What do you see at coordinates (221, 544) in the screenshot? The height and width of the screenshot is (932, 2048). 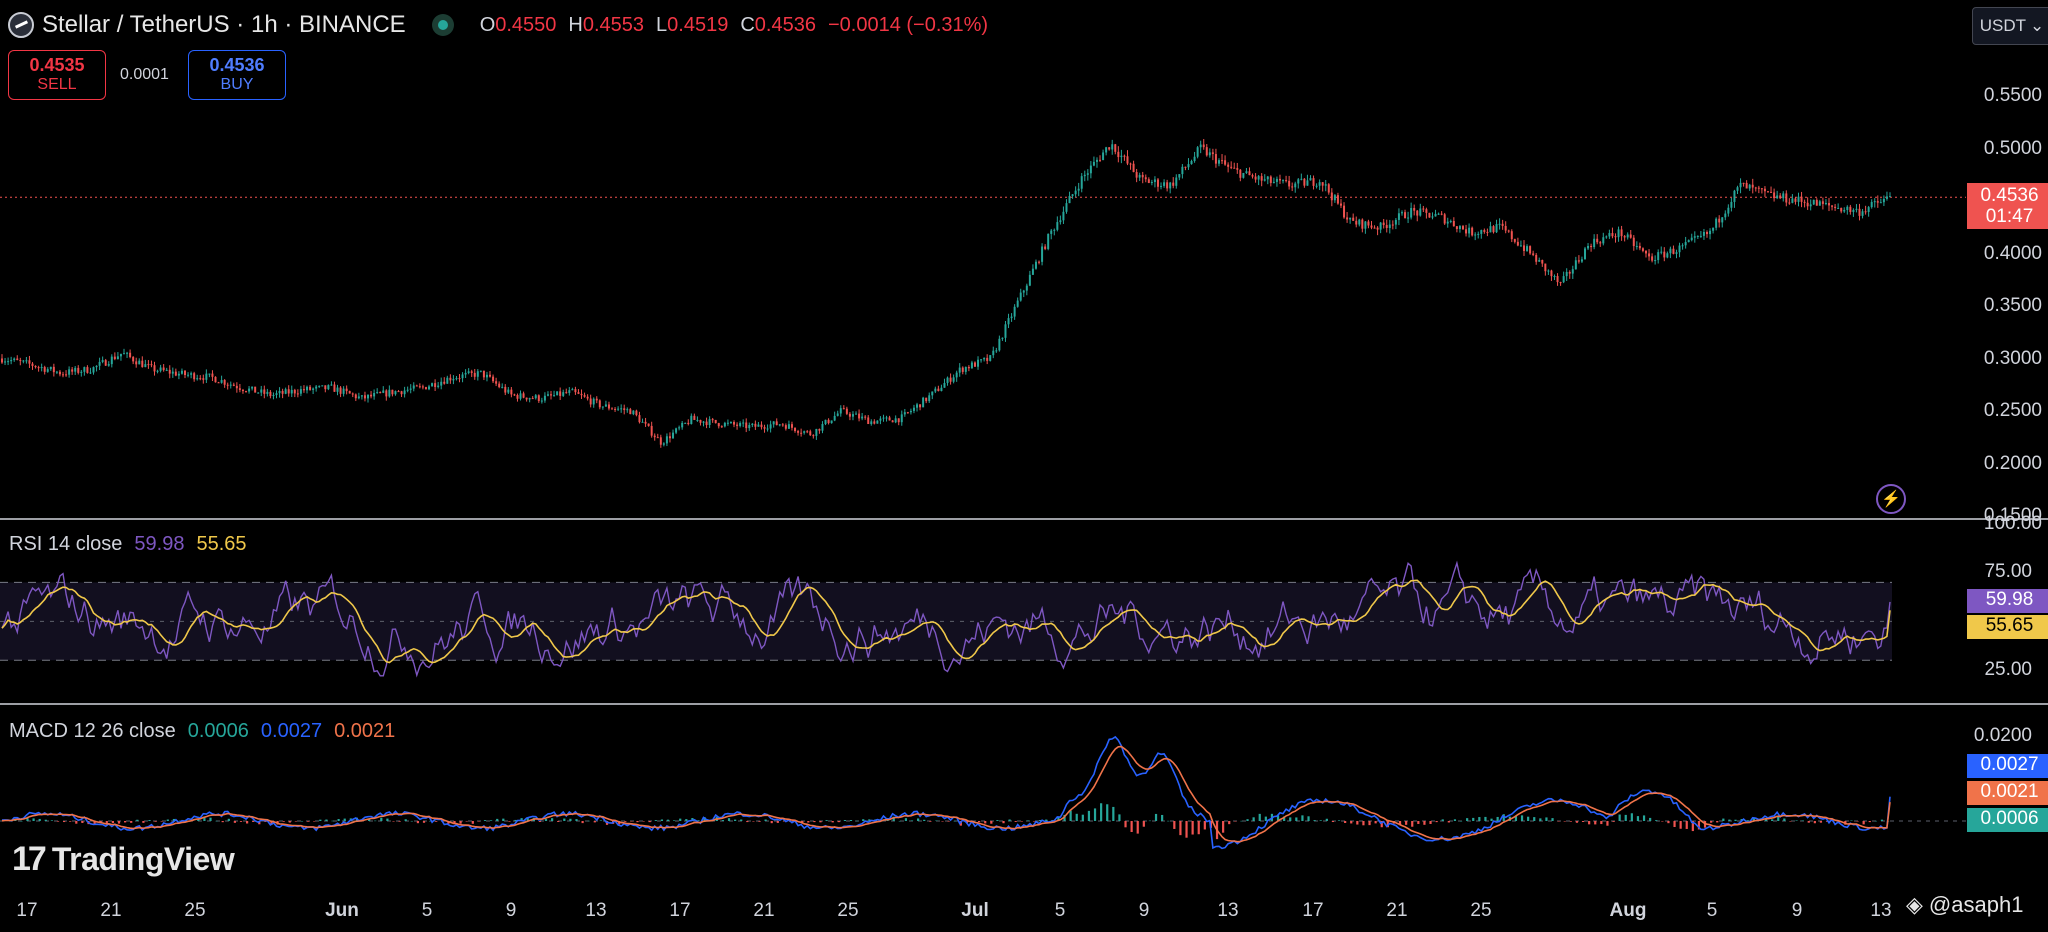 I see `rsi-ma-value: 55.65` at bounding box center [221, 544].